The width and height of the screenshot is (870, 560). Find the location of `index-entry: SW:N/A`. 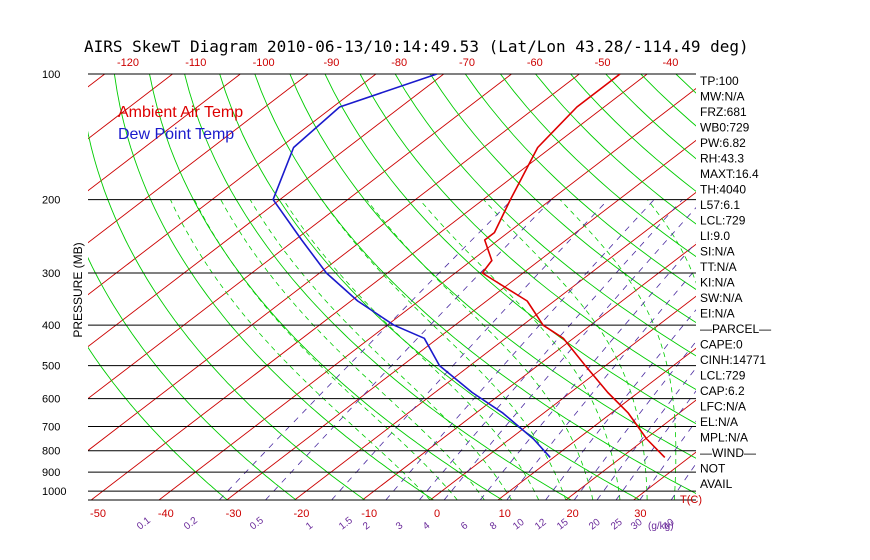

index-entry: SW:N/A is located at coordinates (721, 298).